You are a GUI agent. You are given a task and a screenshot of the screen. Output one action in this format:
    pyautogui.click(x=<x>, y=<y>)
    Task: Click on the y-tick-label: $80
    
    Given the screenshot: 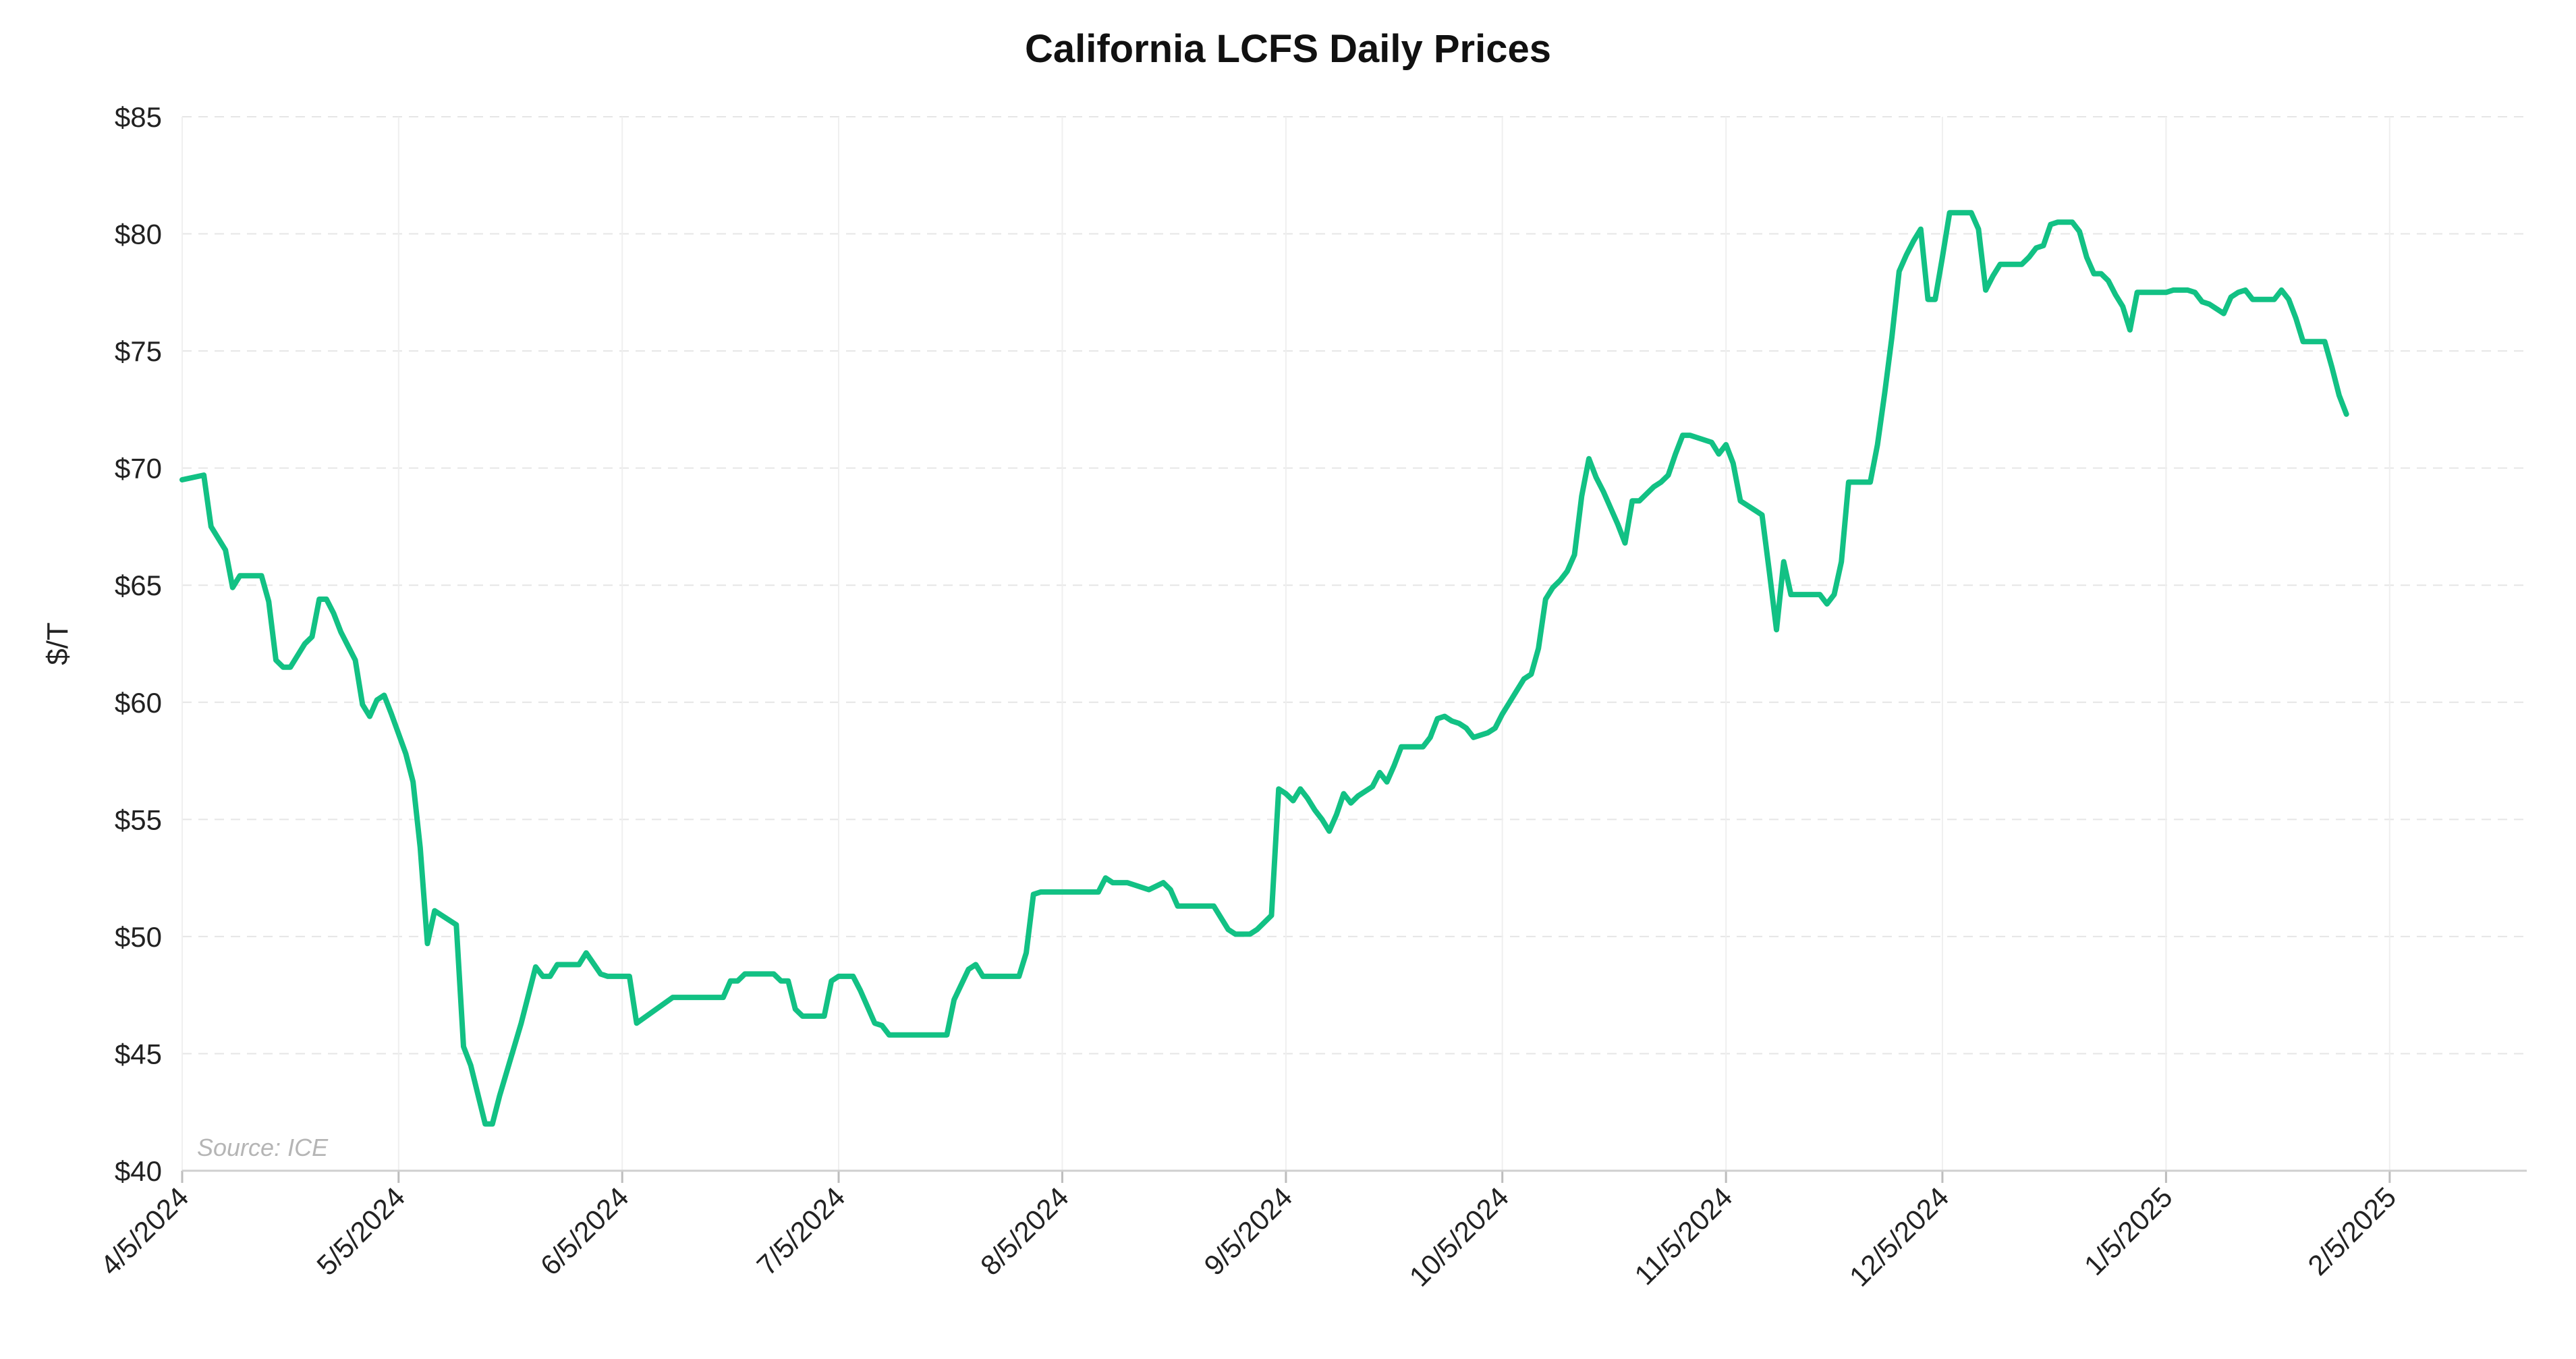 What is the action you would take?
    pyautogui.click(x=138, y=234)
    